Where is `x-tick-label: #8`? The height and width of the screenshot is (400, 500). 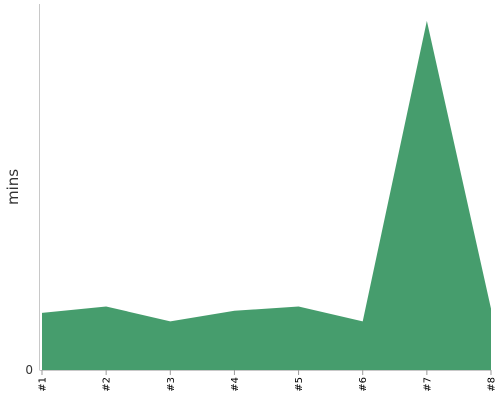 x-tick-label: #8 is located at coordinates (492, 384).